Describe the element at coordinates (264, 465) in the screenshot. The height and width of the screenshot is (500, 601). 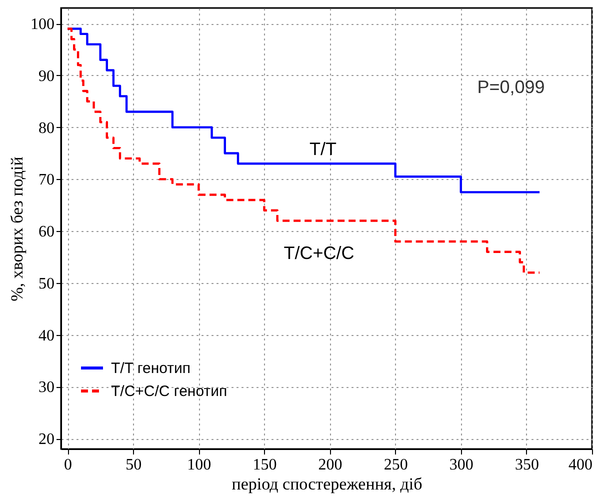
I see `x-tick-label: 150` at that location.